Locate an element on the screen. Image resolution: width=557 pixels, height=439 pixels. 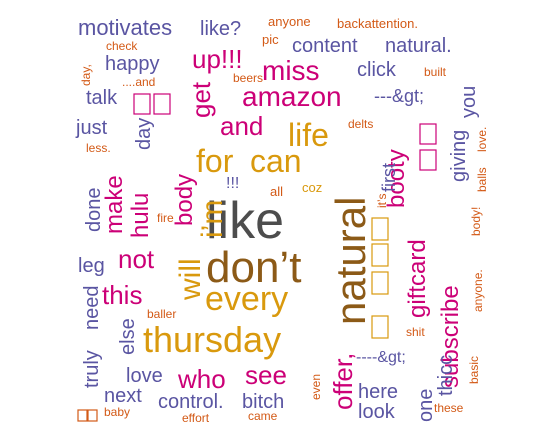
cloud-word: can is located at coordinates (276, 161).